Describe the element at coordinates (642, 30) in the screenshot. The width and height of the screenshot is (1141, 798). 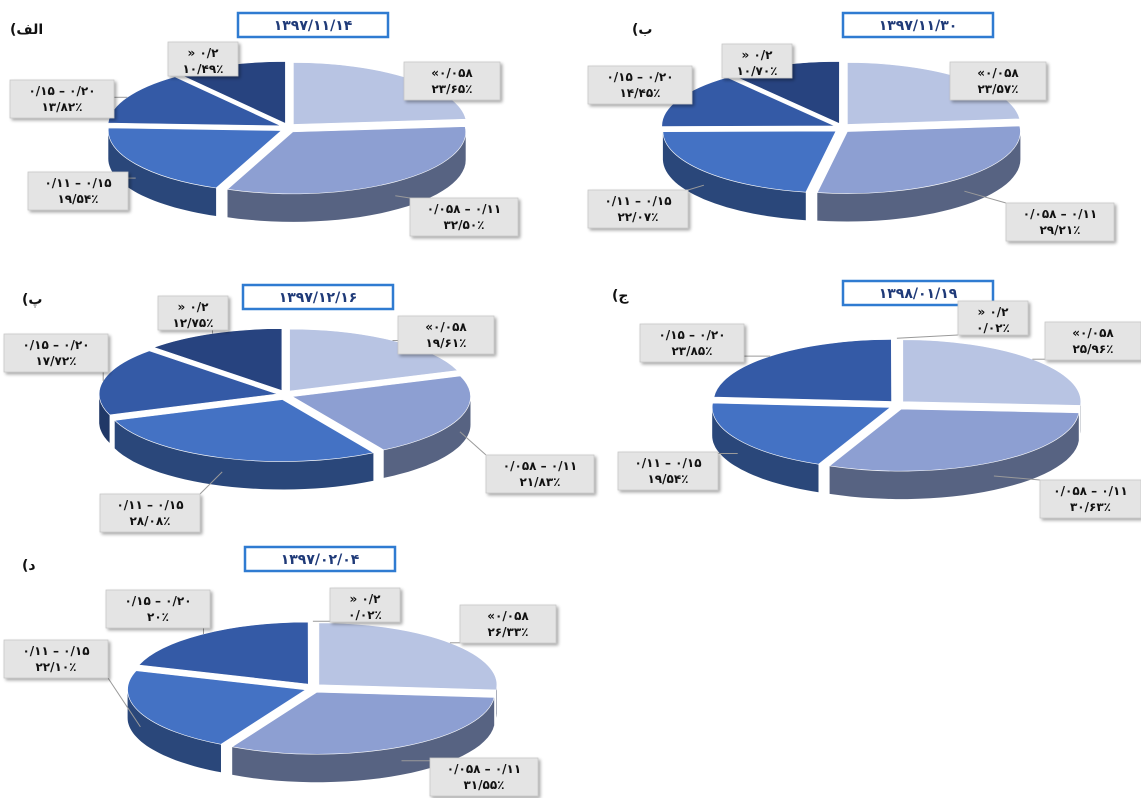
I see `panel-label: (ب` at that location.